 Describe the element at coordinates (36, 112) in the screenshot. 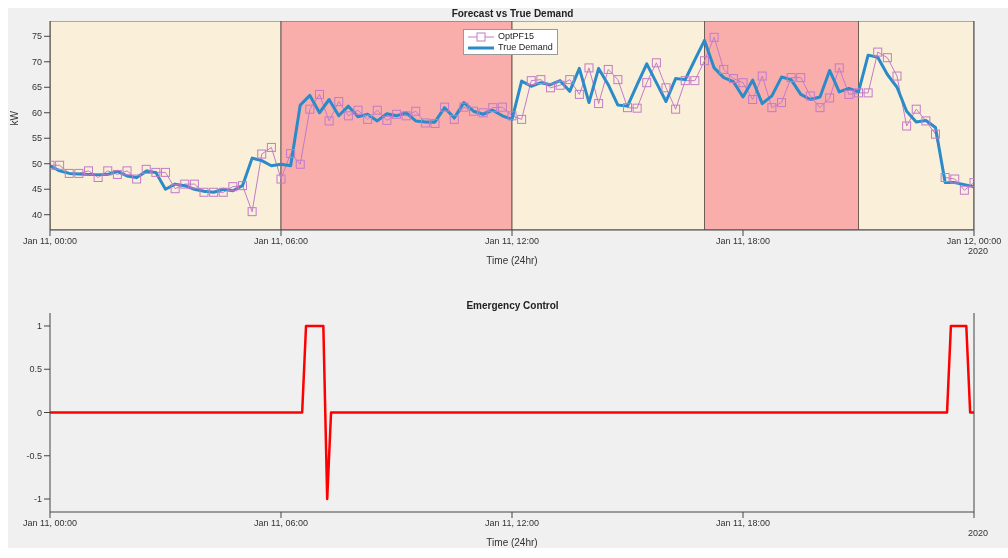

I see `y-tick-label: 60` at that location.